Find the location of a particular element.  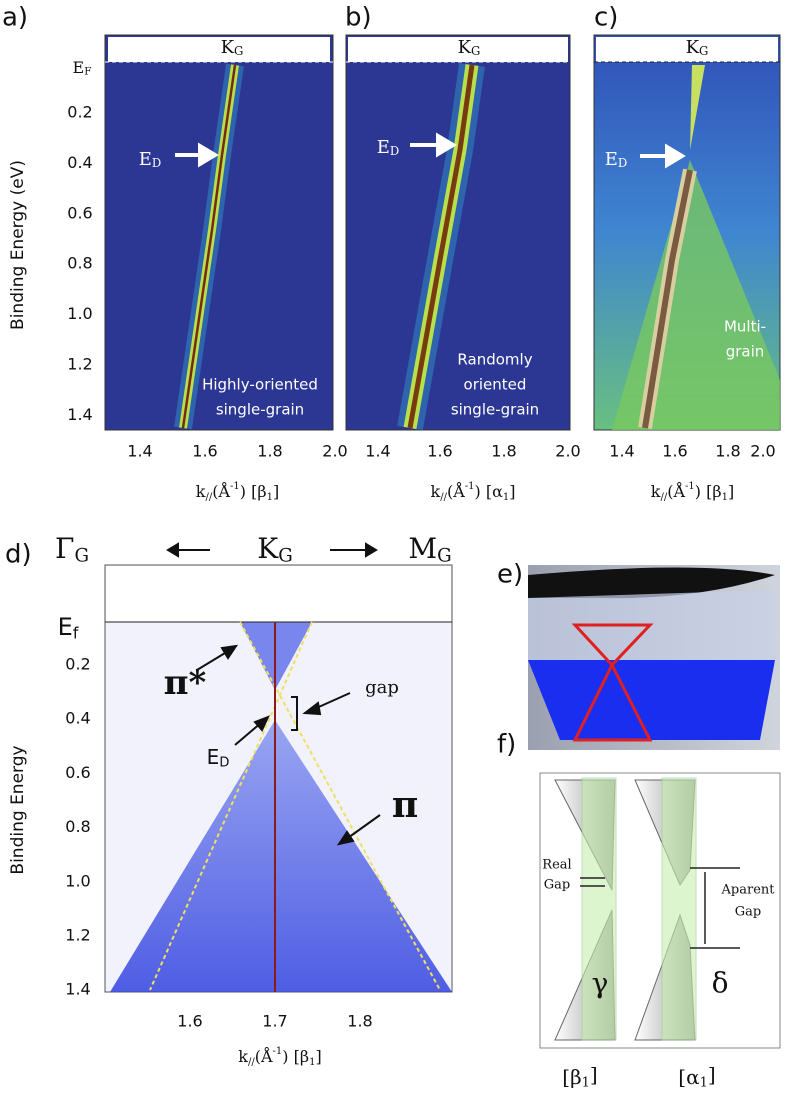

annotation: oriented is located at coordinates (495, 385).